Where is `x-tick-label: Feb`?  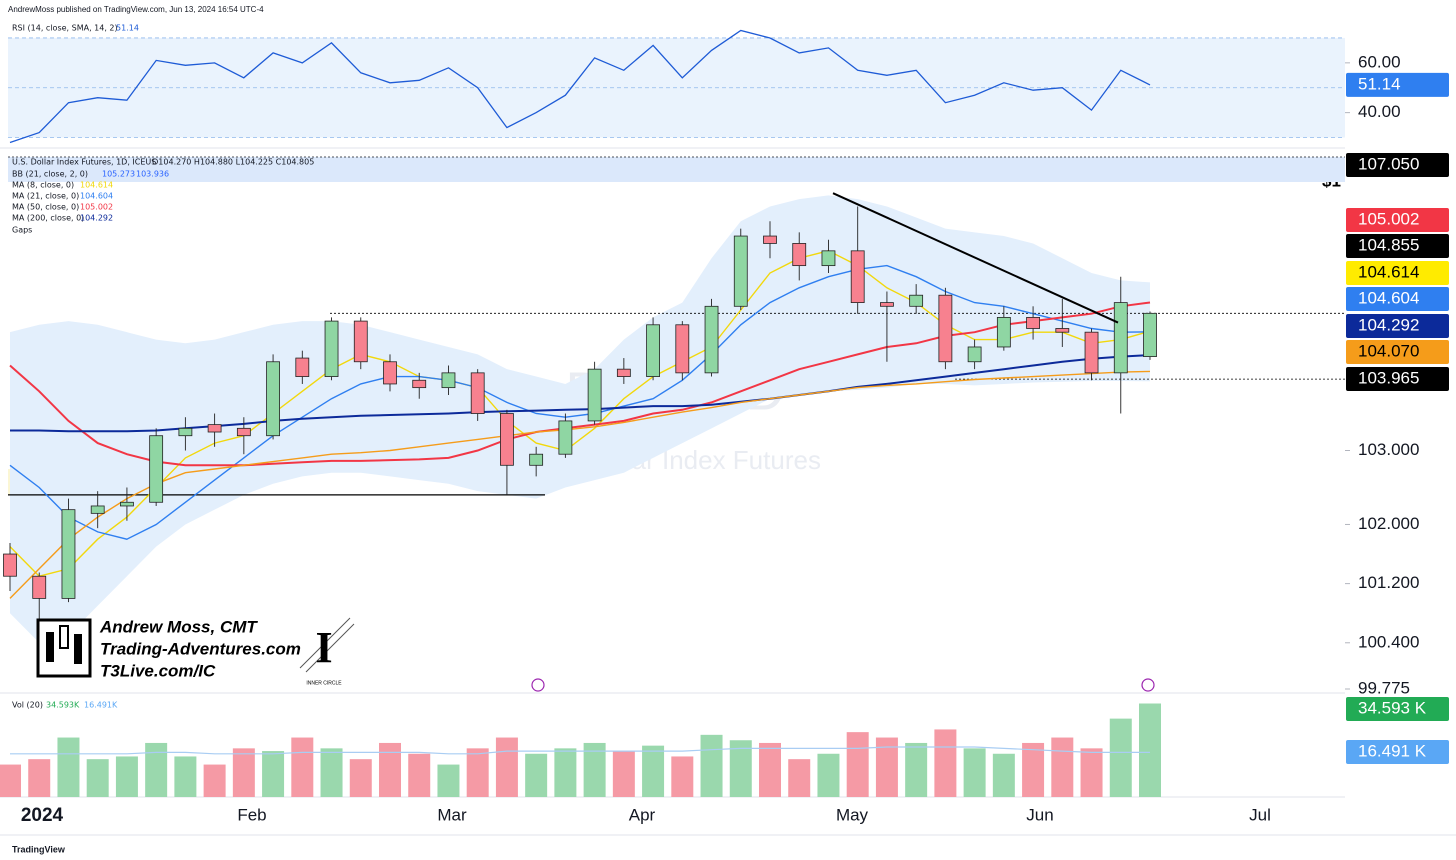 x-tick-label: Feb is located at coordinates (251, 814).